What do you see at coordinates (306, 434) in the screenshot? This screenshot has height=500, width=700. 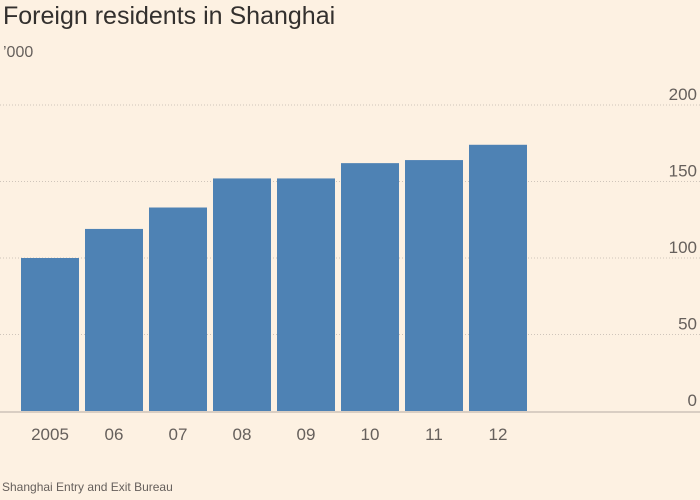 I see `x-tick-label: 09` at bounding box center [306, 434].